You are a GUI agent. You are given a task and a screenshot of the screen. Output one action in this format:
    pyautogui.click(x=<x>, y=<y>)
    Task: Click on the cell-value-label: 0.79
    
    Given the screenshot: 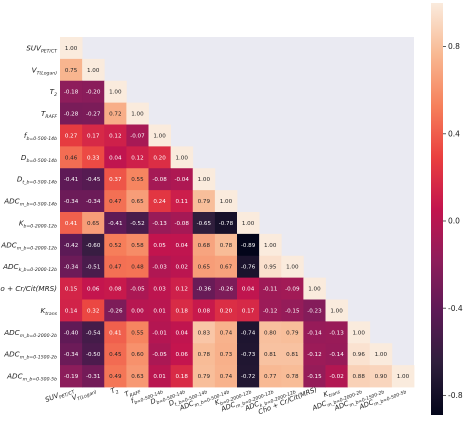 What is the action you would take?
    pyautogui.click(x=292, y=333)
    